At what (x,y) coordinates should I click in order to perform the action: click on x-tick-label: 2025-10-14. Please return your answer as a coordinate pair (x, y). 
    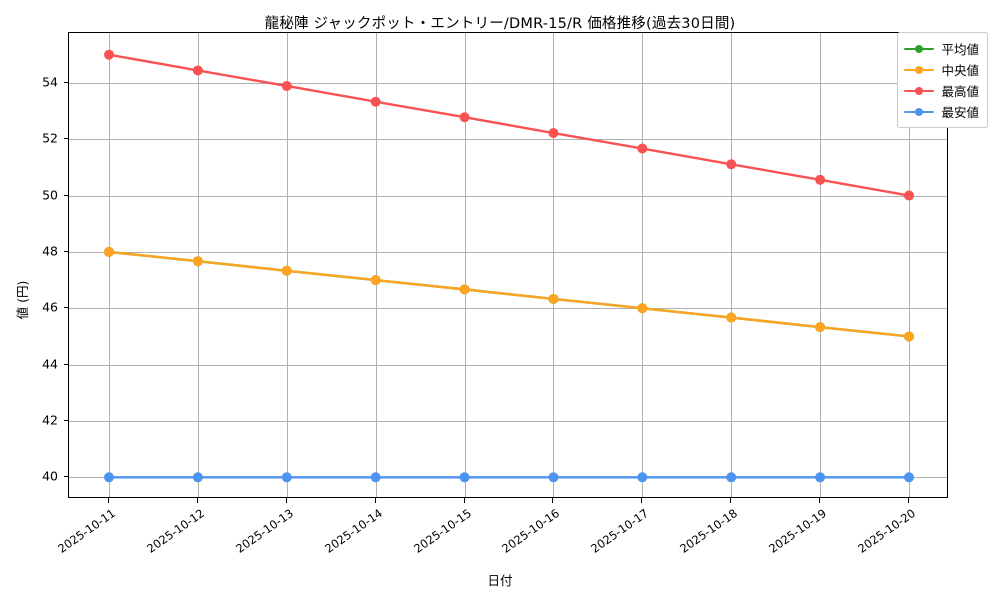
    Looking at the image, I should click on (353, 531).